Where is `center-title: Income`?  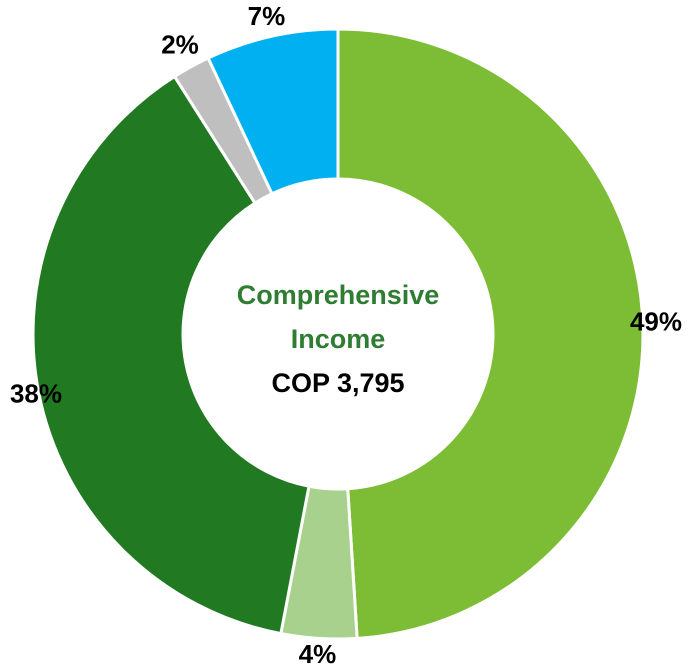
center-title: Income is located at coordinates (338, 339).